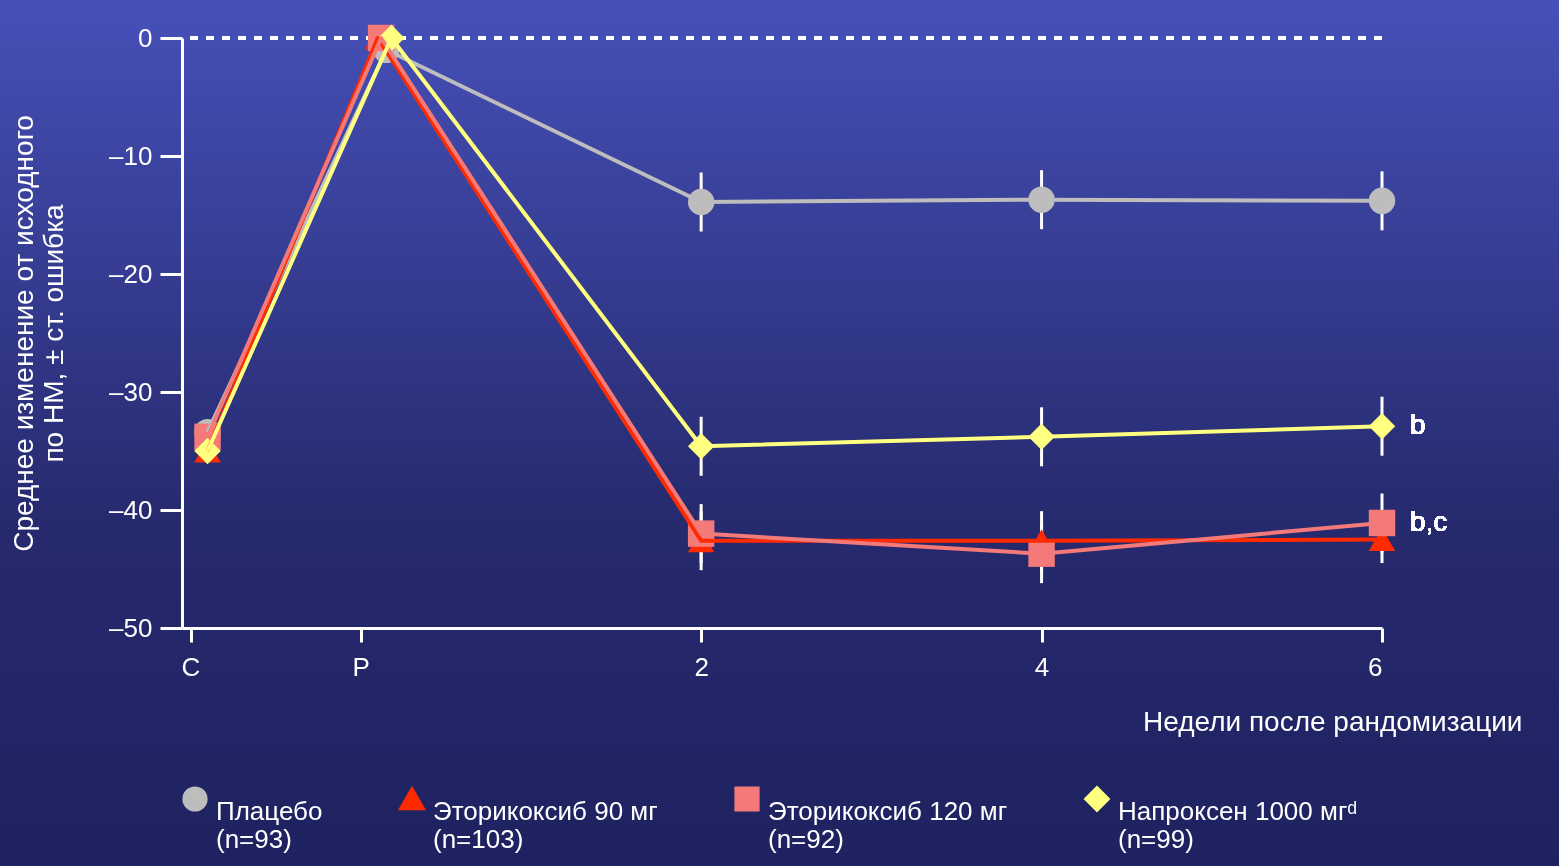 This screenshot has width=1559, height=866. I want to click on x-axis-title: Недели после рандомизации, so click(1333, 721).